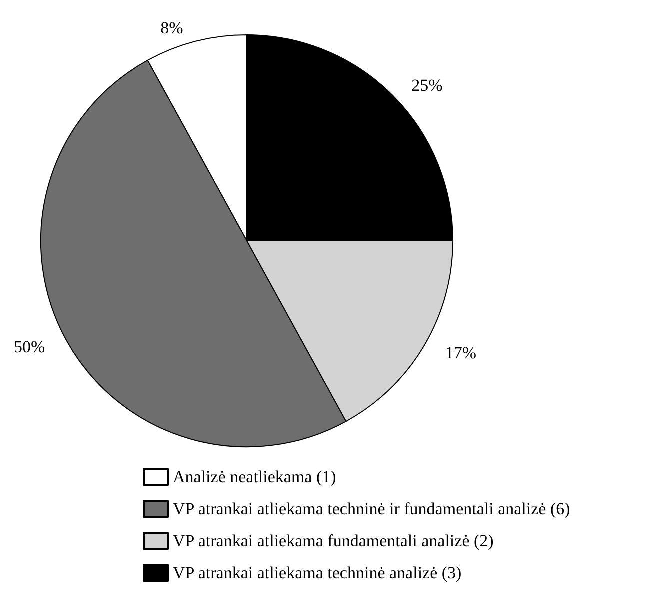 The height and width of the screenshot is (612, 656). Describe the element at coordinates (461, 352) in the screenshot. I see `data-label: 17%` at that location.